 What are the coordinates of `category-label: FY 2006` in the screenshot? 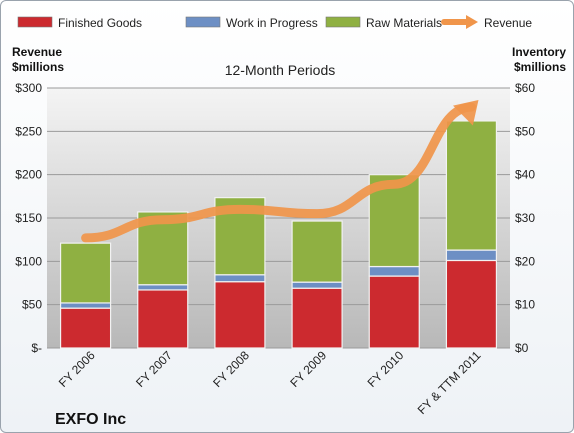 It's located at (77, 369).